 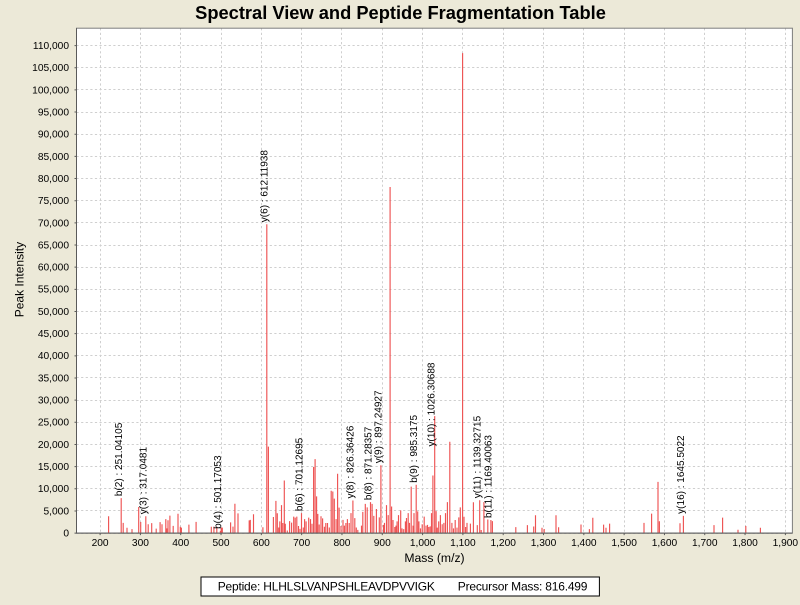 What do you see at coordinates (681, 474) in the screenshot?
I see `svg-text: y(16) : 1645.5022` at bounding box center [681, 474].